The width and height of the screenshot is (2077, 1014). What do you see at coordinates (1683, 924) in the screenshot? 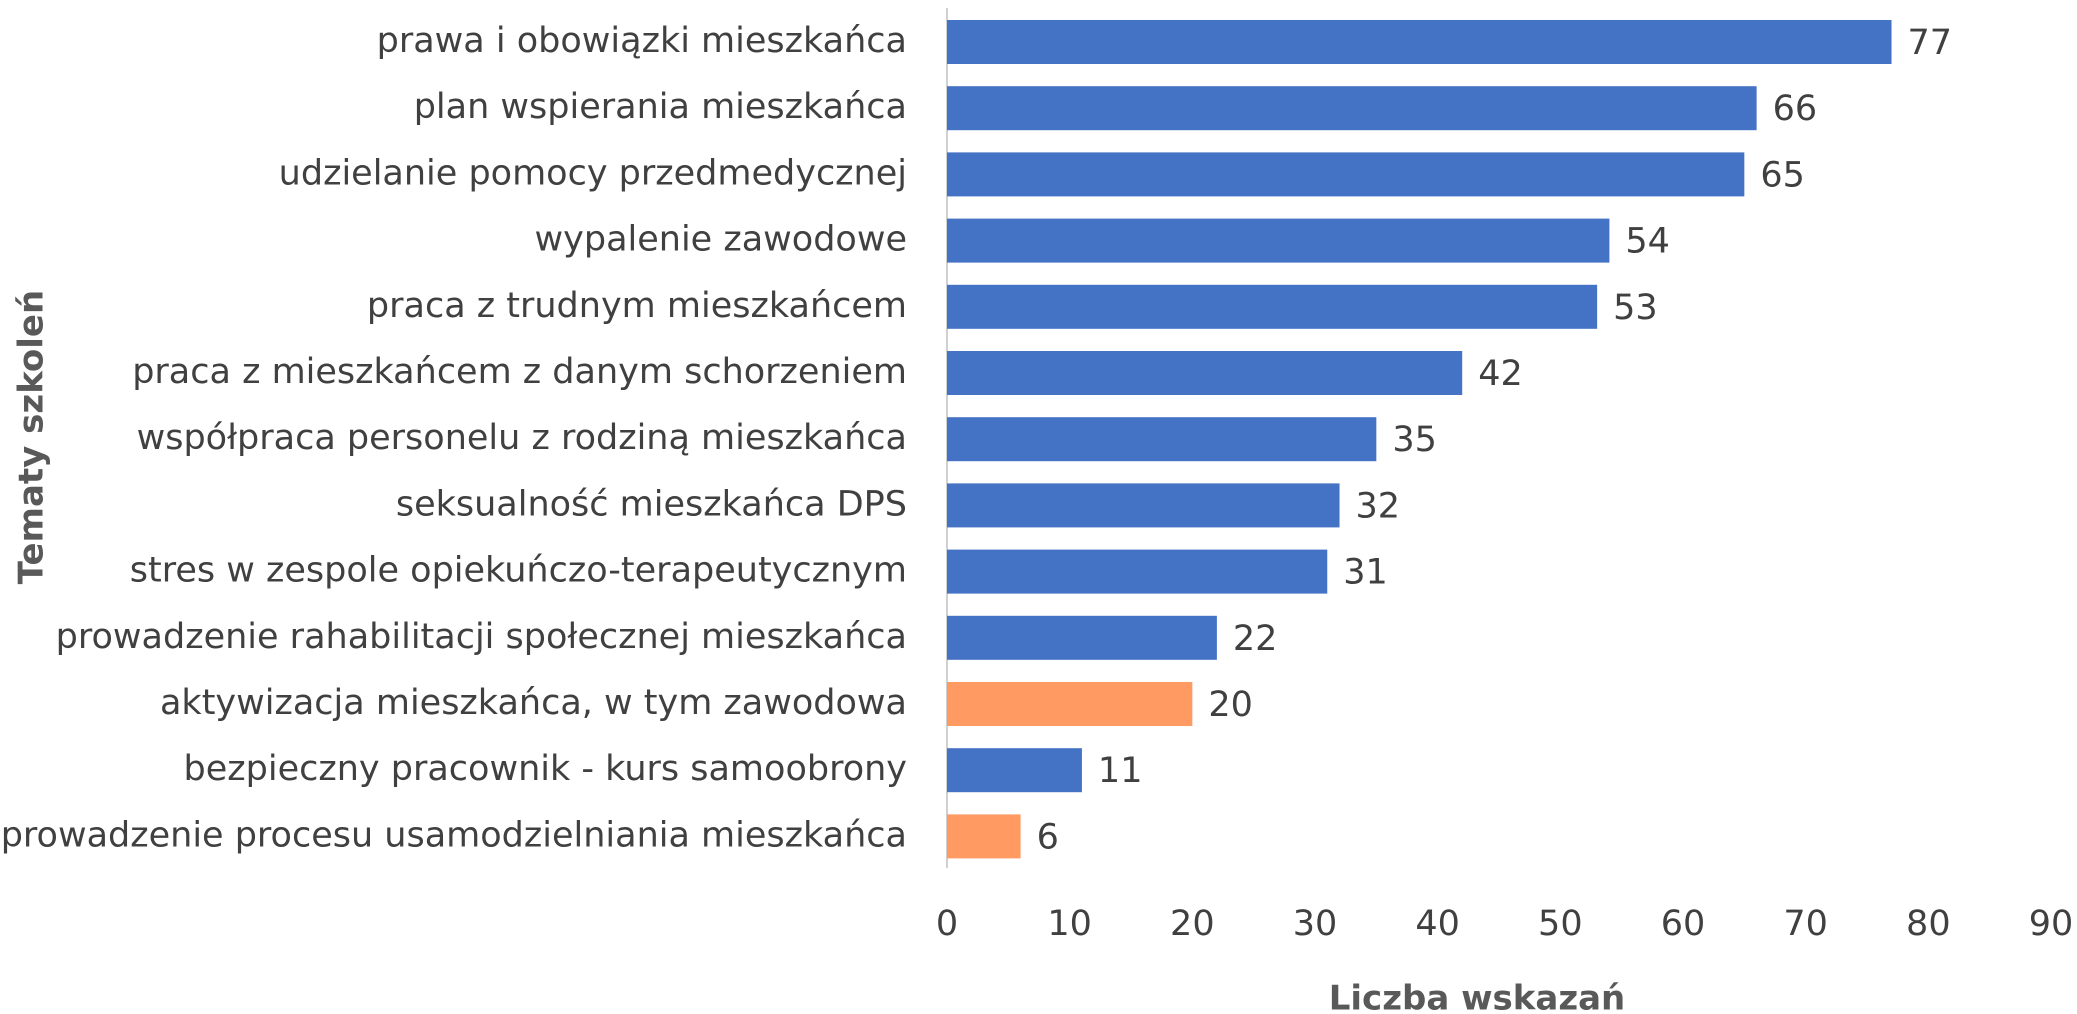
I see `x-tick-label: 60` at bounding box center [1683, 924].